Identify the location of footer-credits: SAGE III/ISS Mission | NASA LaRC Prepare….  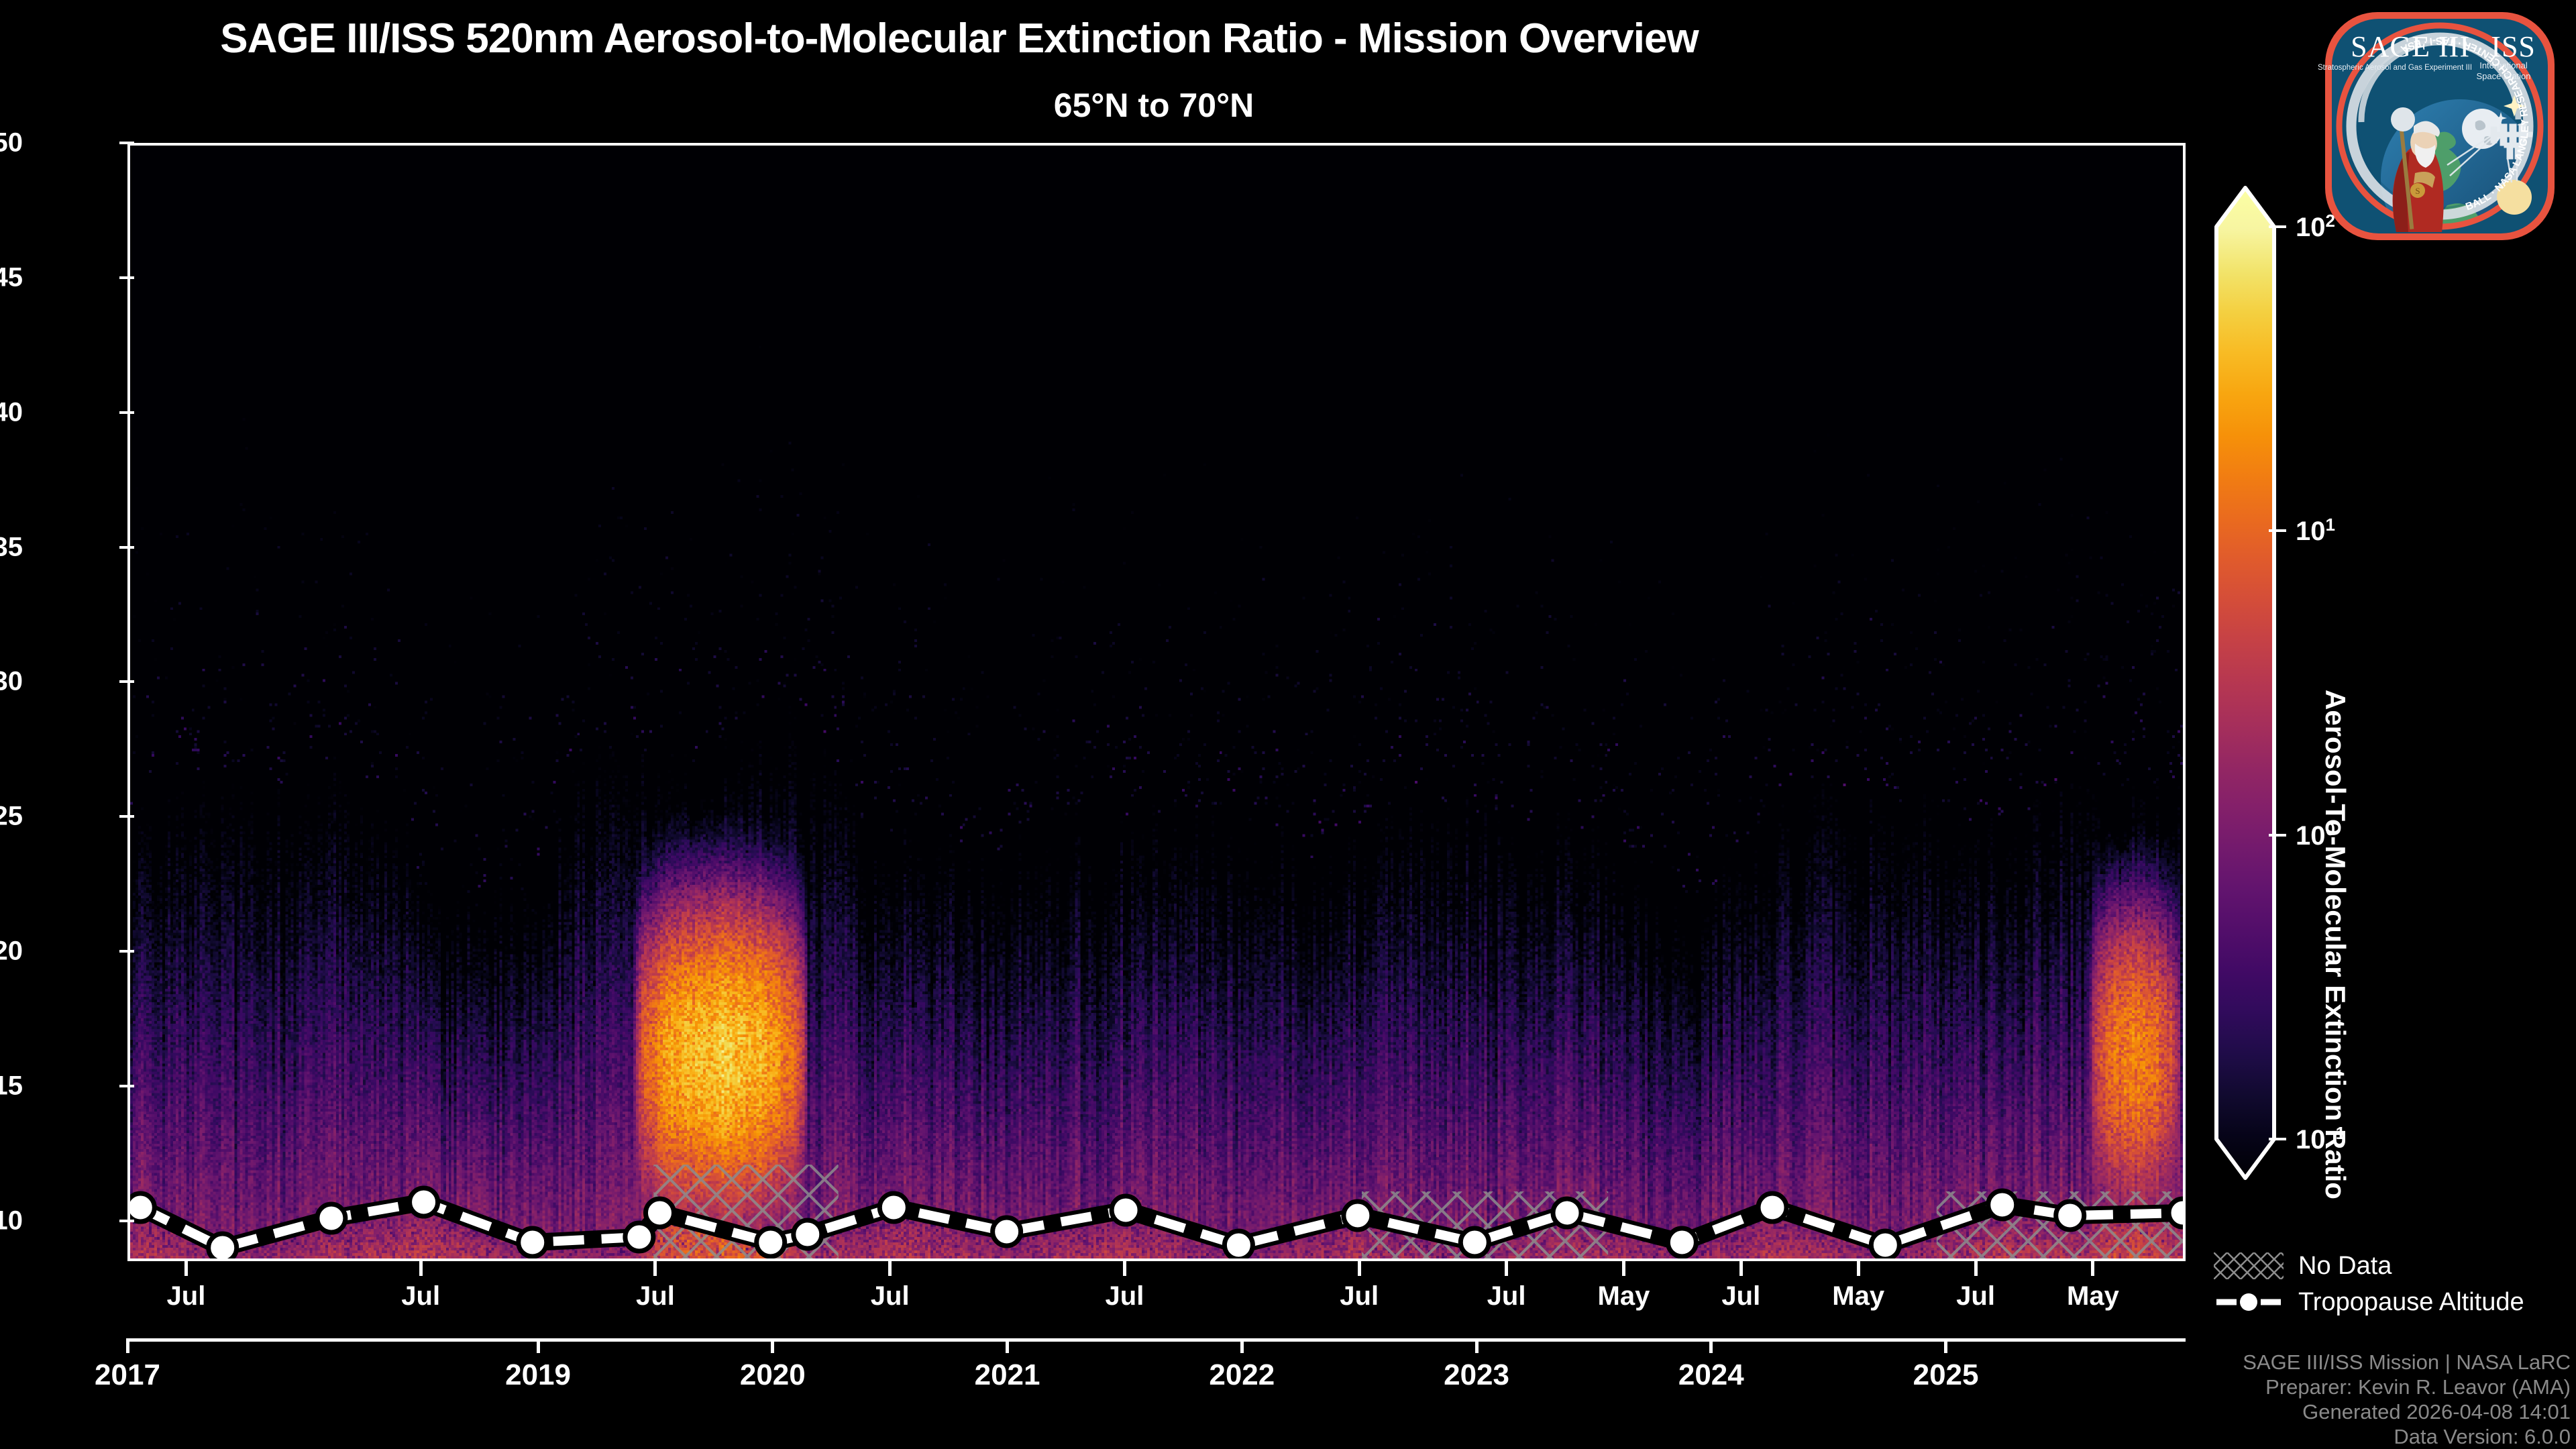
(2407, 1399).